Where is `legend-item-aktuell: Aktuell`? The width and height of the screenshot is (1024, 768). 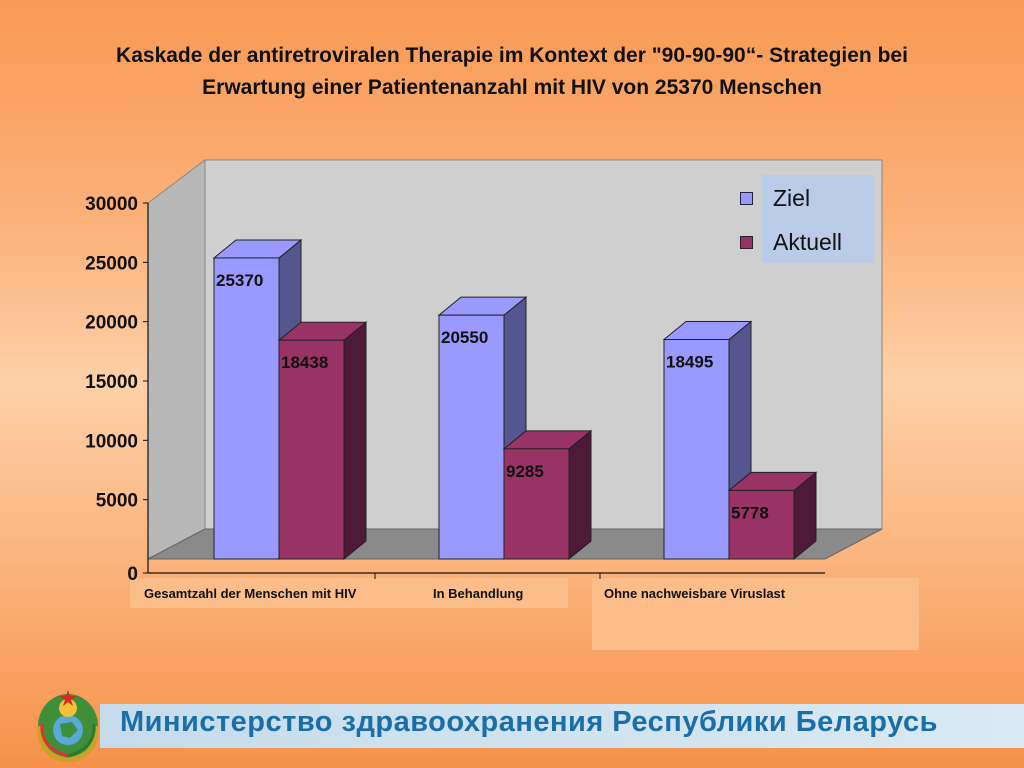
legend-item-aktuell: Aktuell is located at coordinates (791, 242).